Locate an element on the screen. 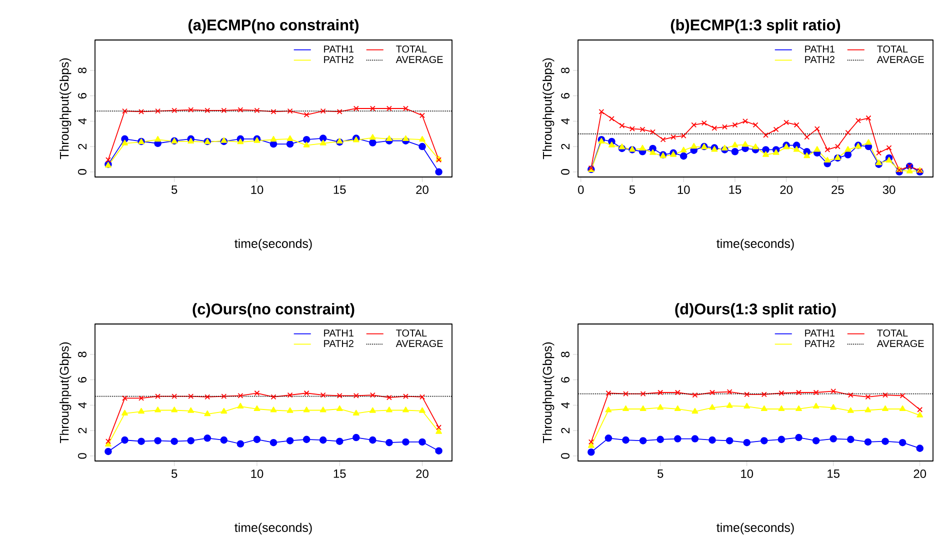  chart-title: (c)Ours(no constraint) is located at coordinates (273, 310).